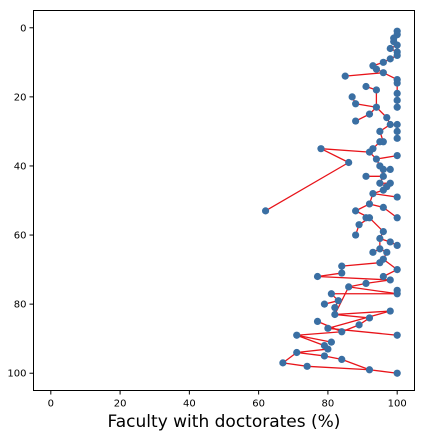  I want to click on x-axis-label: Faculty with doctorates (%), so click(224, 422).